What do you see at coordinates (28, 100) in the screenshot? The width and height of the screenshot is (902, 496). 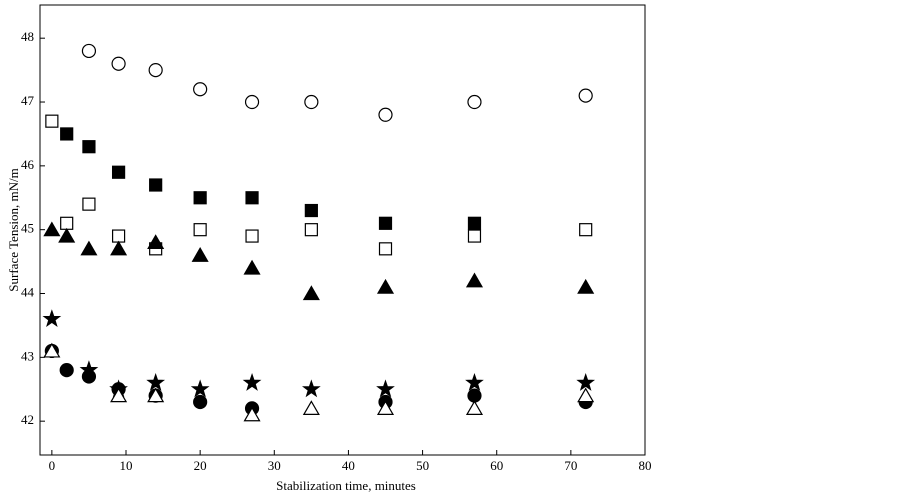 I see `y-tick-label: 47` at bounding box center [28, 100].